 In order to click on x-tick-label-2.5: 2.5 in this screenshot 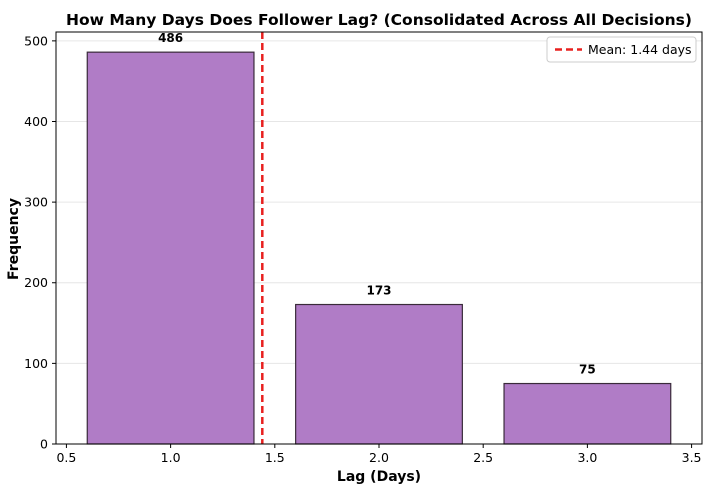, I will do `click(483, 457)`.